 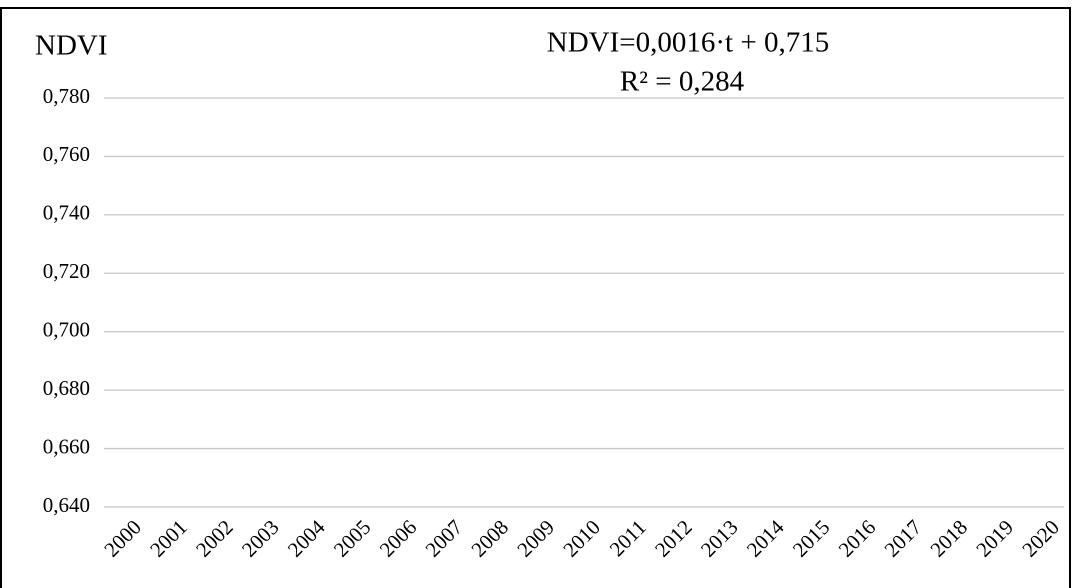 What do you see at coordinates (673, 538) in the screenshot?
I see `x-tick-label: 2012` at bounding box center [673, 538].